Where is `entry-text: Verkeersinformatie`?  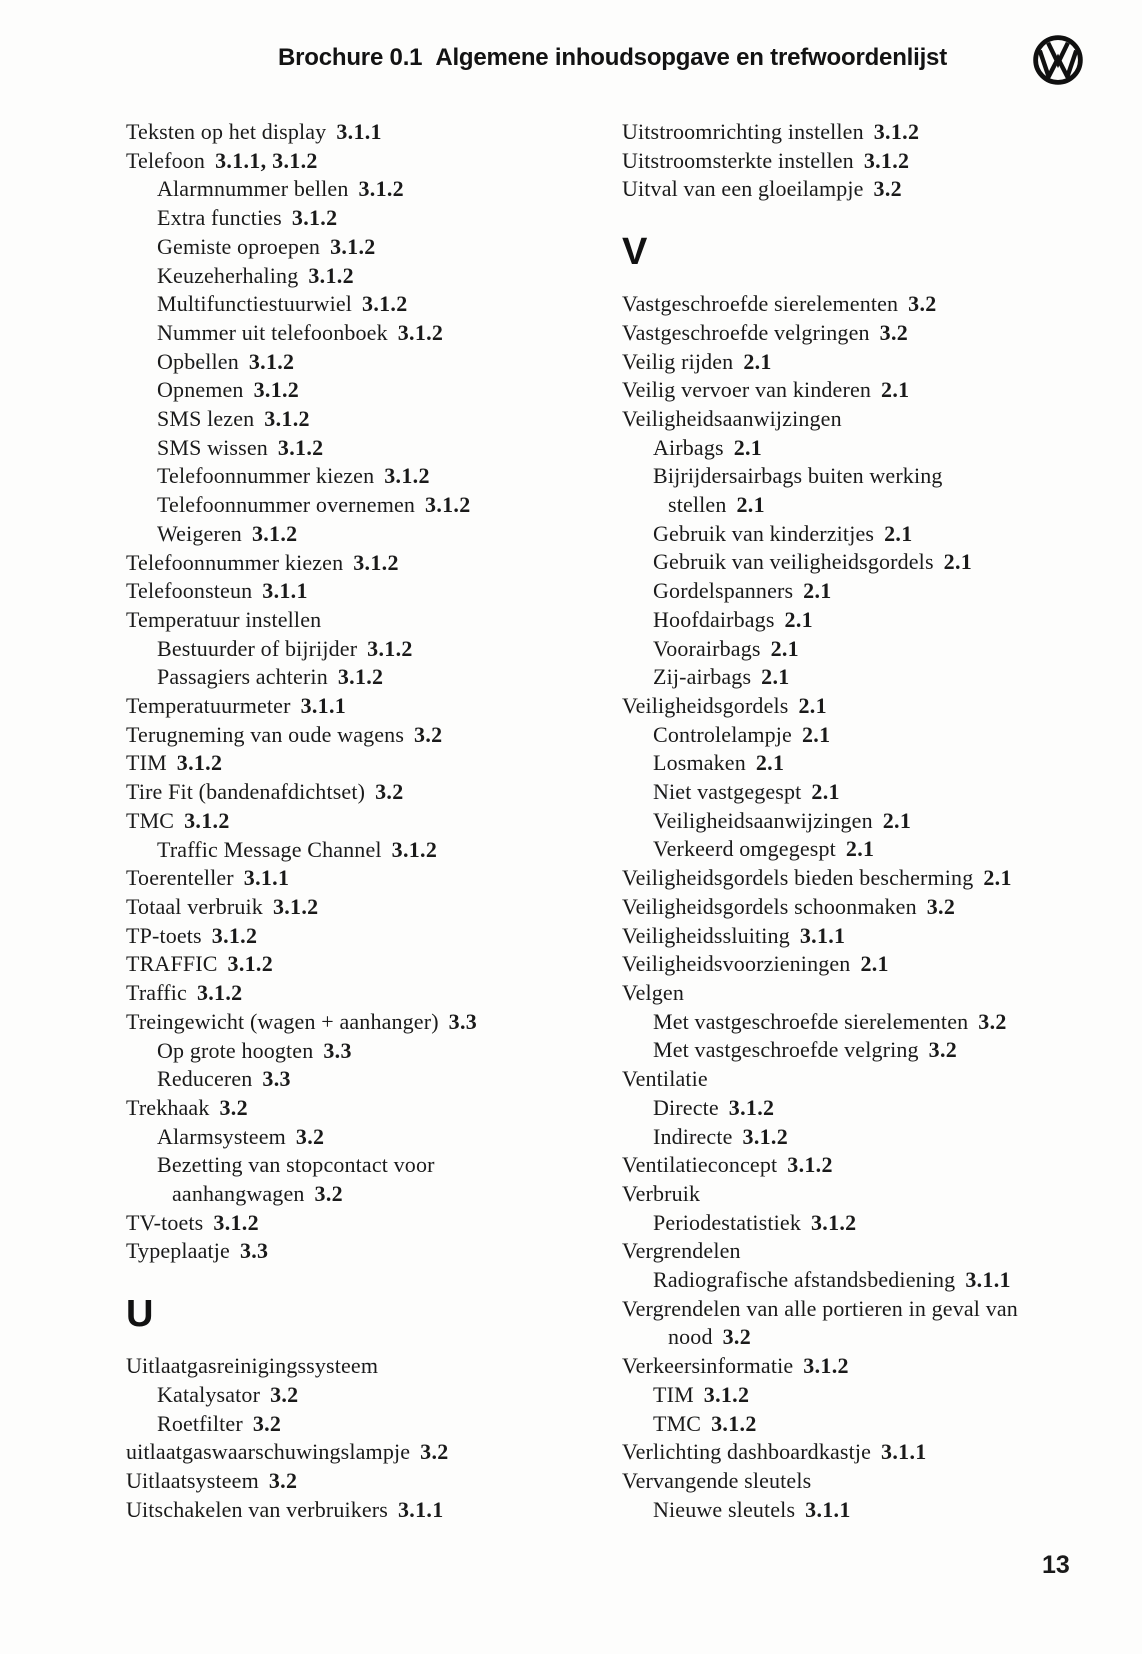
entry-text: Verkeersinformatie is located at coordinates (708, 1366).